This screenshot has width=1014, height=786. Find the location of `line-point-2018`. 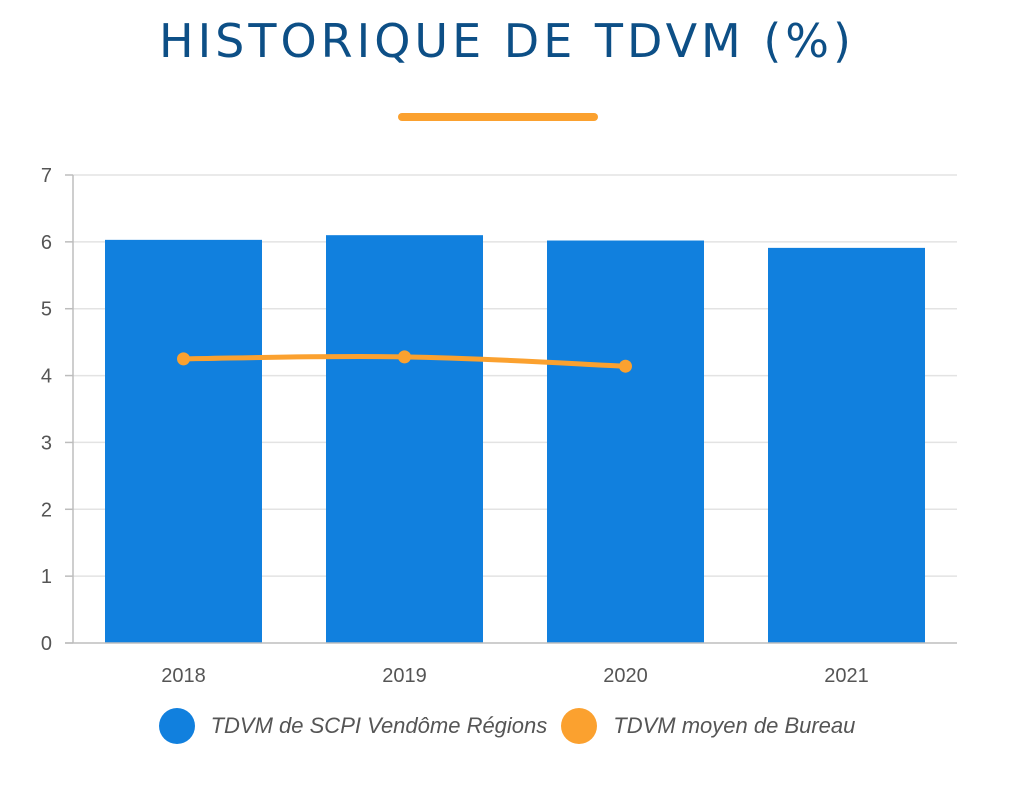

line-point-2018 is located at coordinates (183, 359).